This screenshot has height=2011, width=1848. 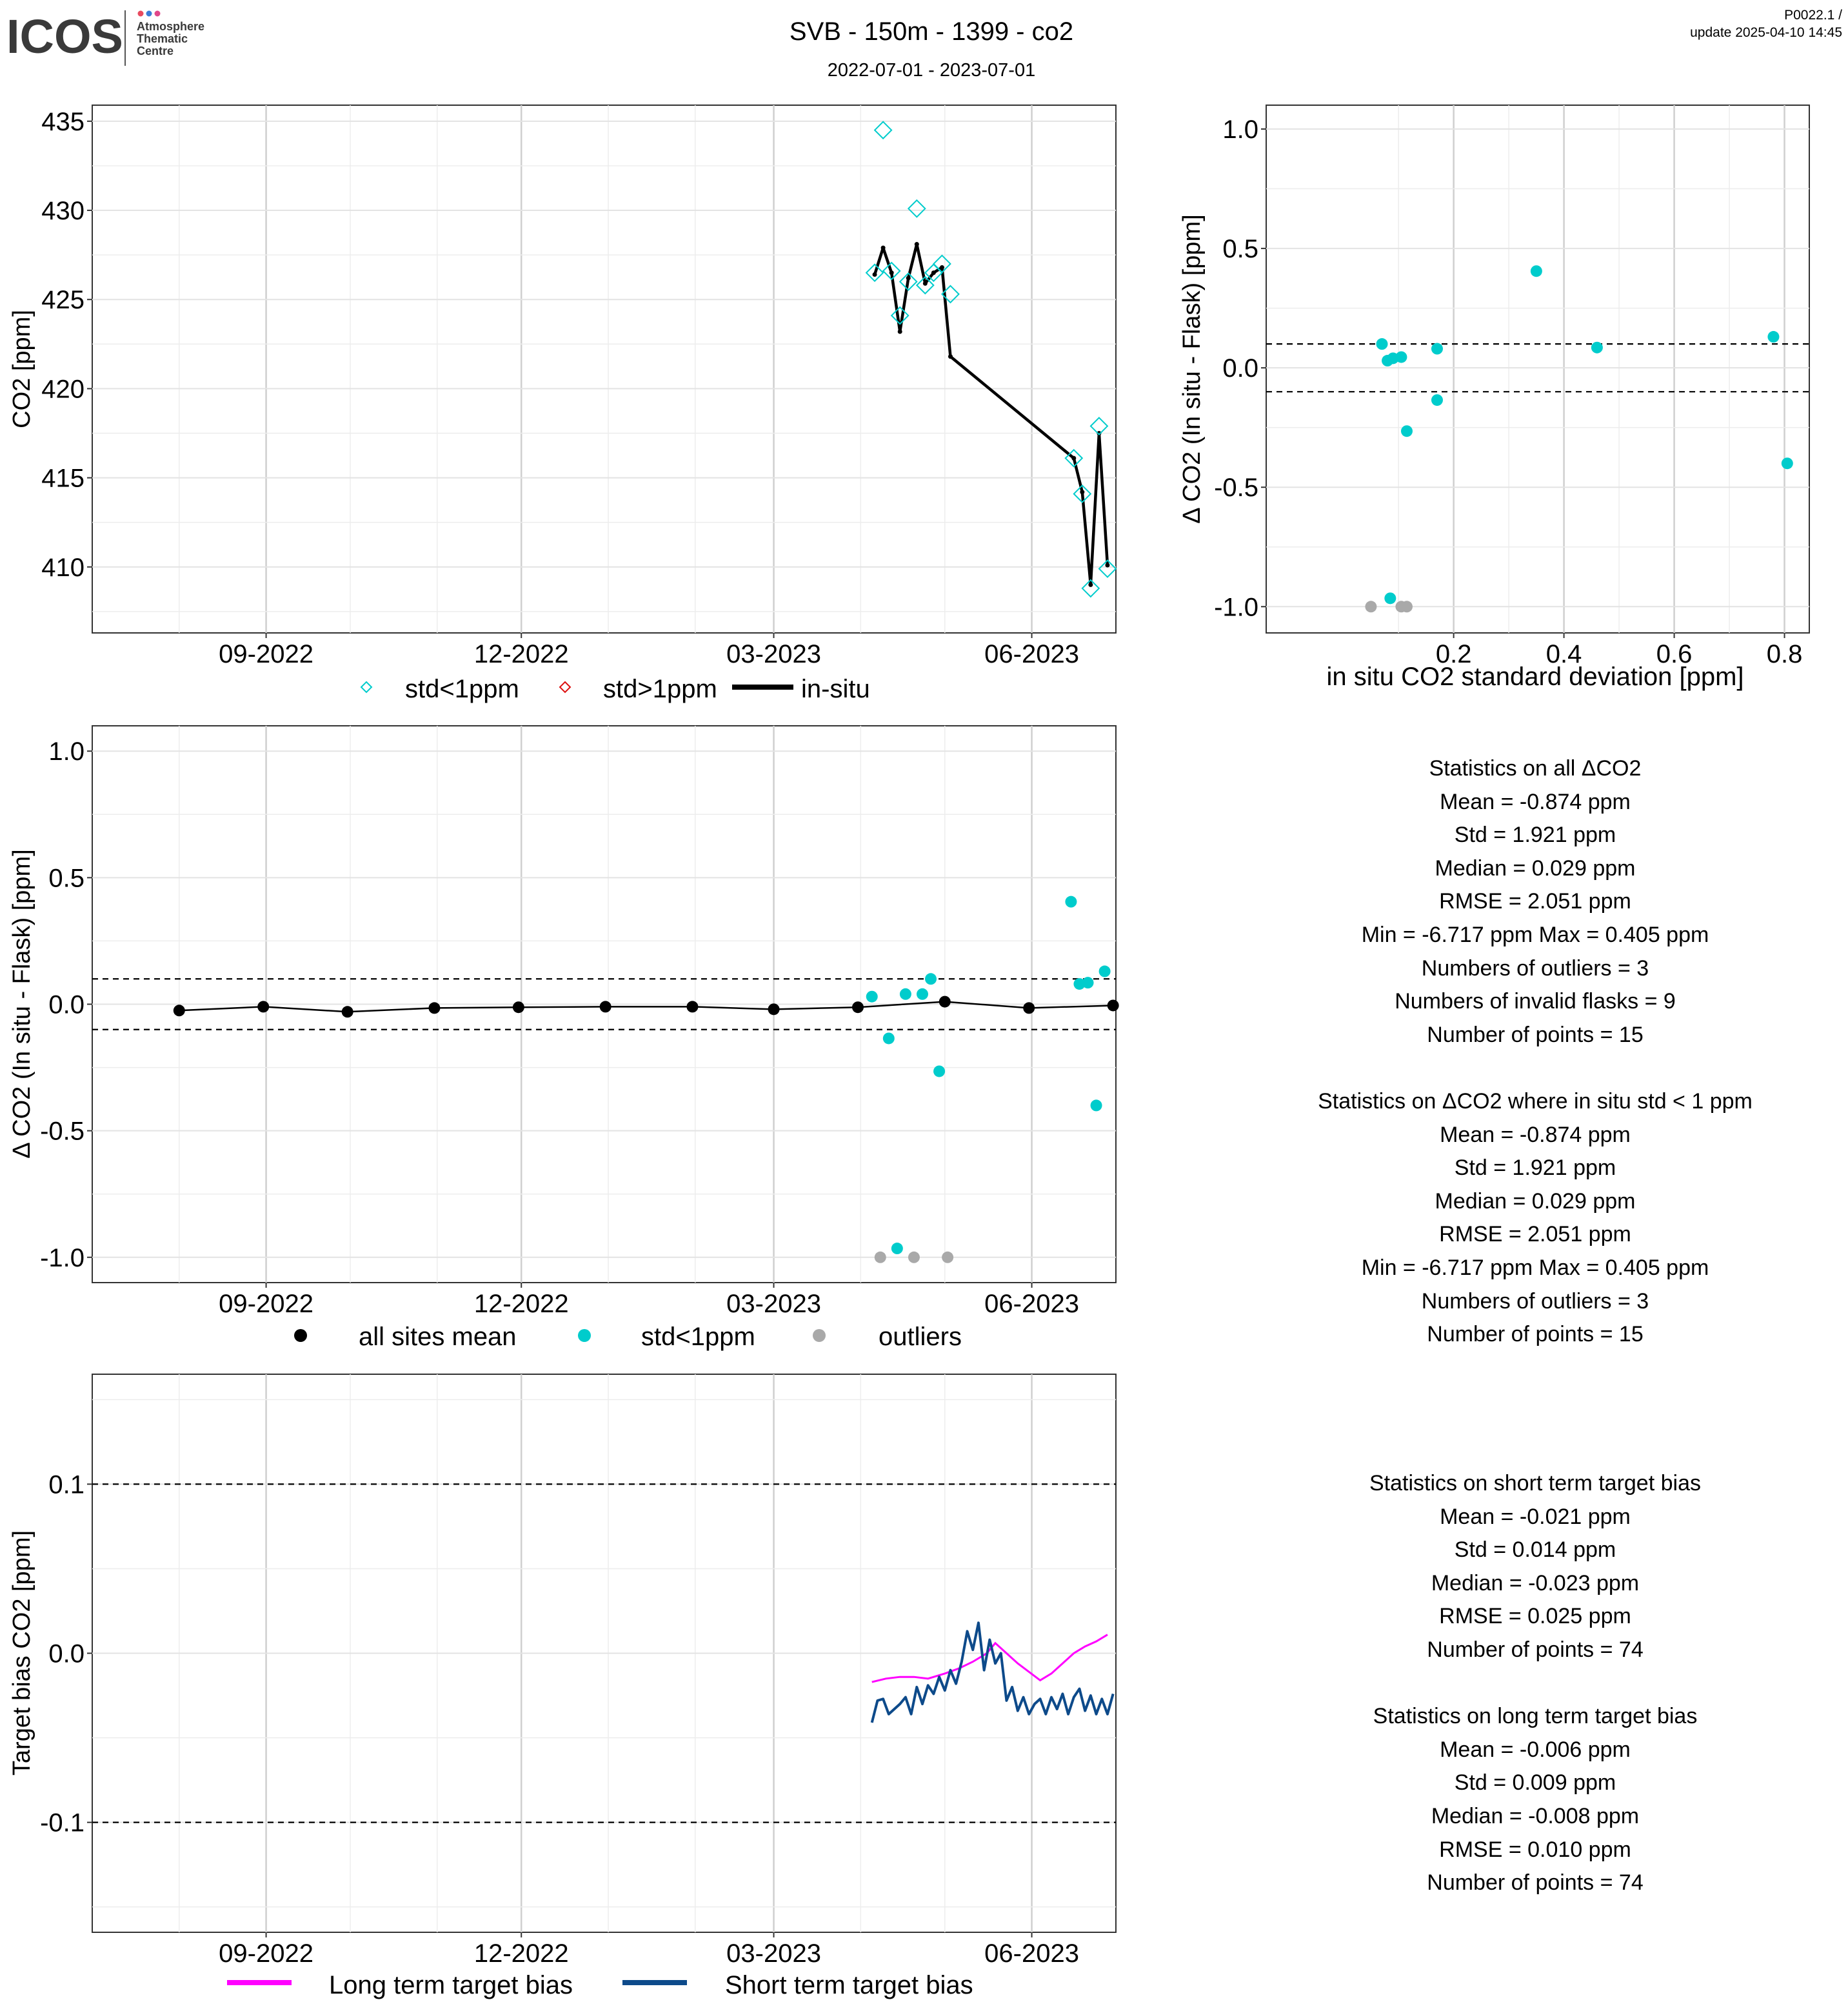 What do you see at coordinates (1240, 249) in the screenshot?
I see `scatter-y-tick-label: 0.5` at bounding box center [1240, 249].